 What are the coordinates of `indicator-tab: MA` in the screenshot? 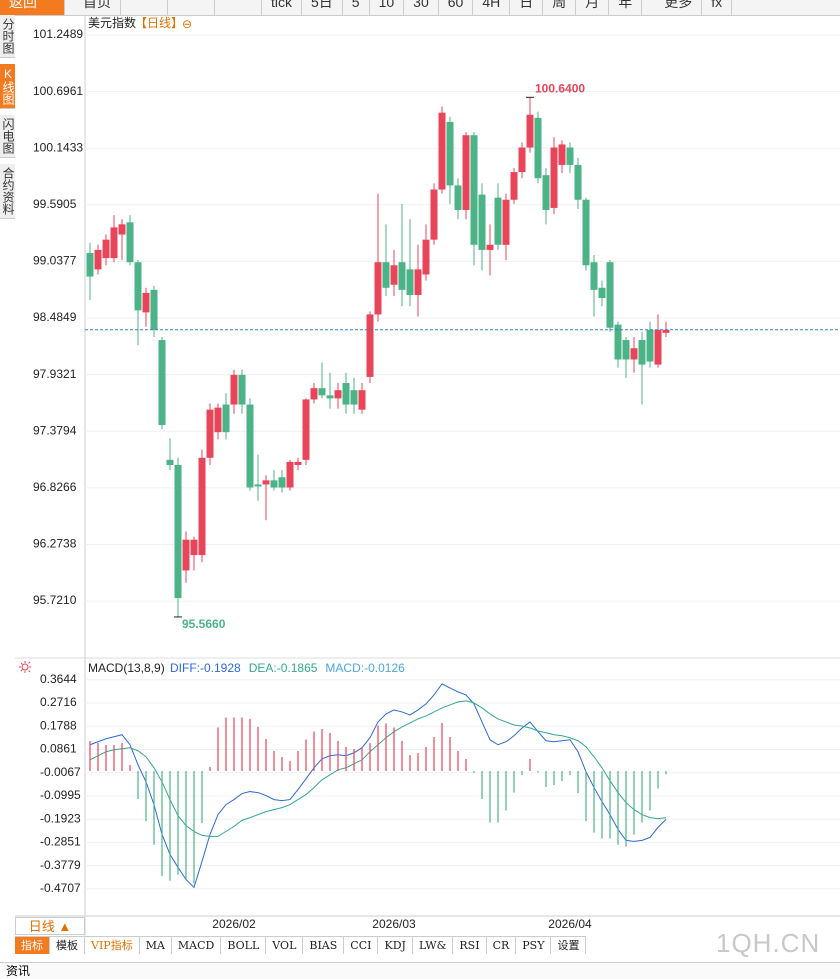 It's located at (156, 945).